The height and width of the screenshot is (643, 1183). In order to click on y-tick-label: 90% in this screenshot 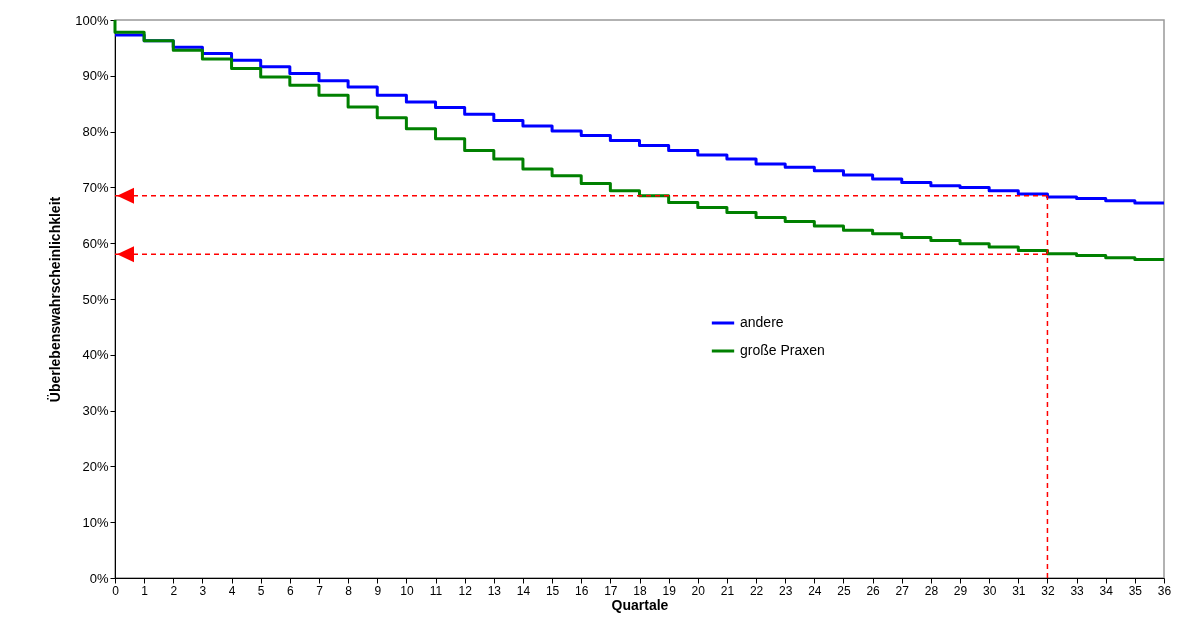, I will do `click(95, 76)`.